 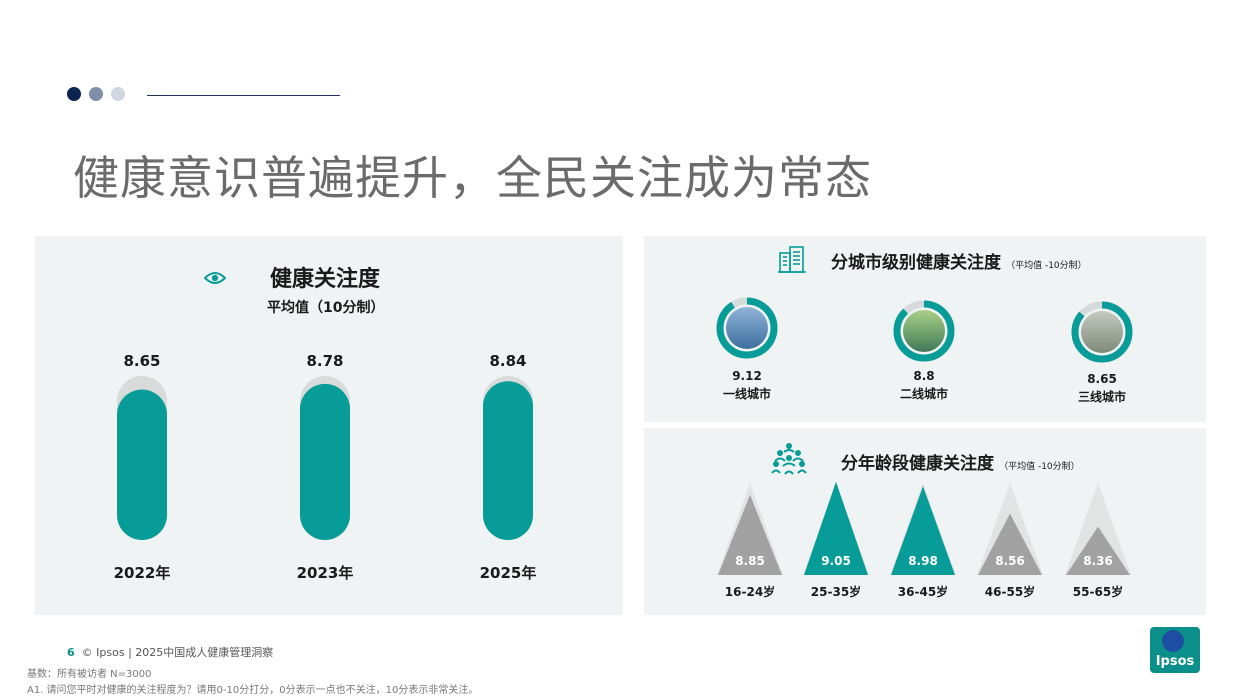 I want to click on buildings-icon, so click(x=792, y=259).